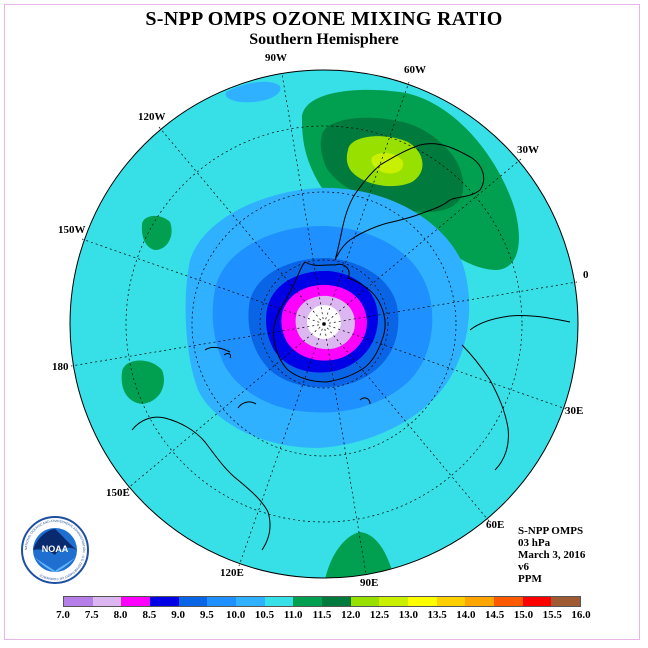 The image size is (648, 648). What do you see at coordinates (324, 39) in the screenshot?
I see `map-subtitle: Southern Hemisphere` at bounding box center [324, 39].